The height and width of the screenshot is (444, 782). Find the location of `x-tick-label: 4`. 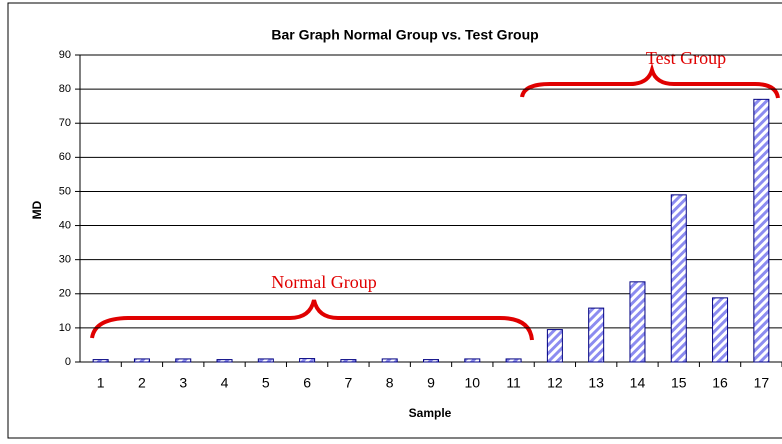

x-tick-label: 4 is located at coordinates (225, 383).